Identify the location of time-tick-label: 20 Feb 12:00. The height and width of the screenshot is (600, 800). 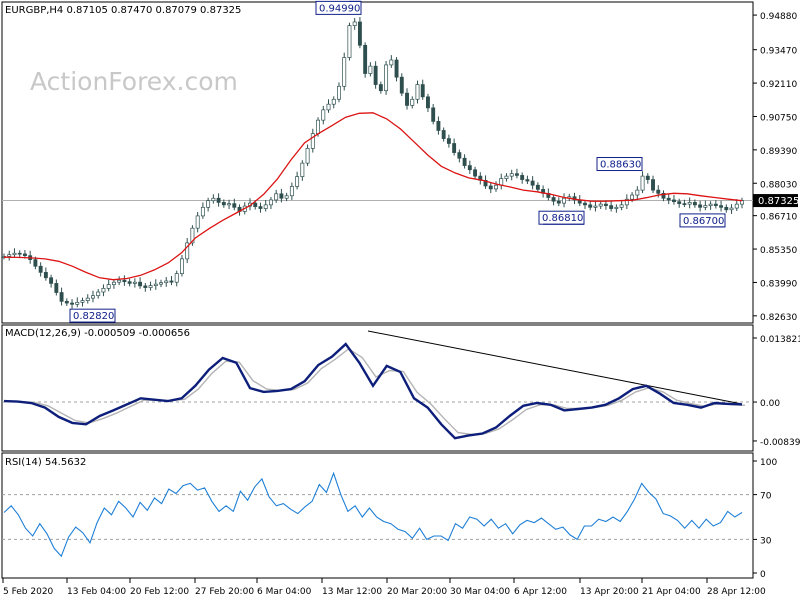
(159, 592).